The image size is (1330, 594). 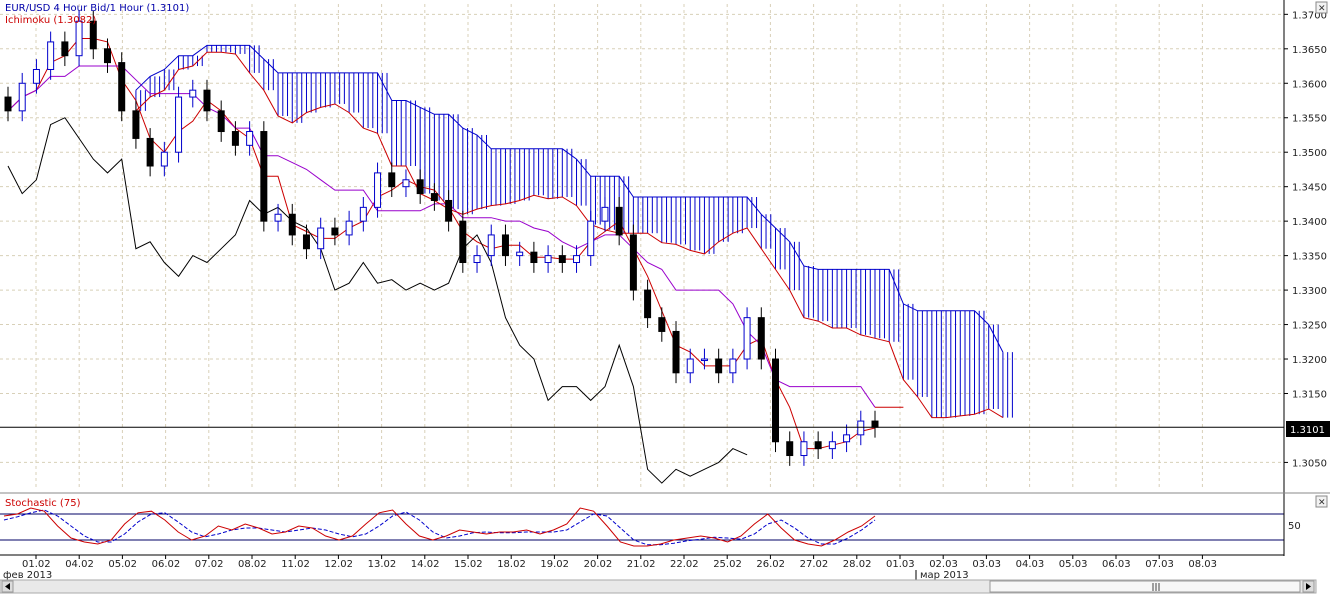 I want to click on price-tick-label: 1.3150, so click(x=1309, y=394).